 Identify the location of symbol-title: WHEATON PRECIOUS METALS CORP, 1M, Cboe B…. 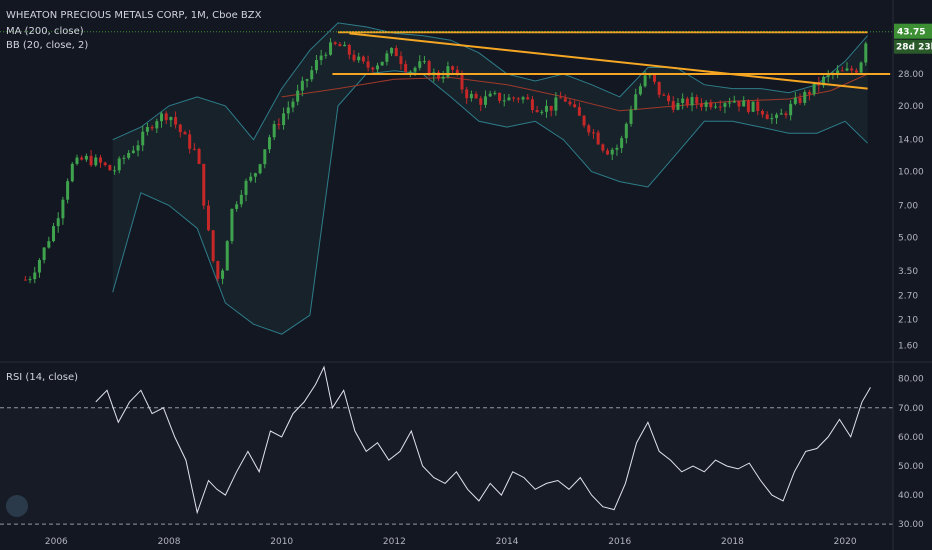
(134, 15).